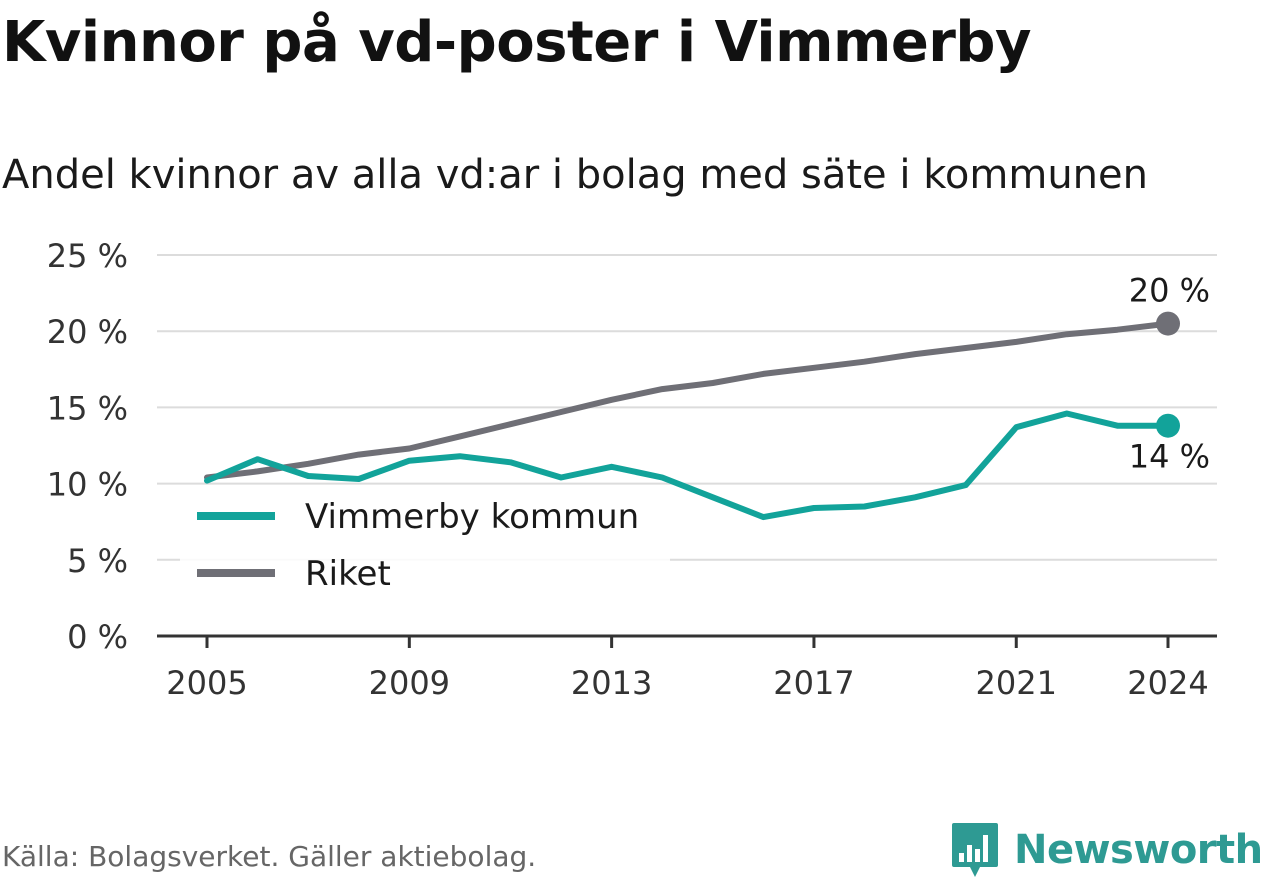 The height and width of the screenshot is (880, 1262). I want to click on y-tick-label: 25 %, so click(87, 256).